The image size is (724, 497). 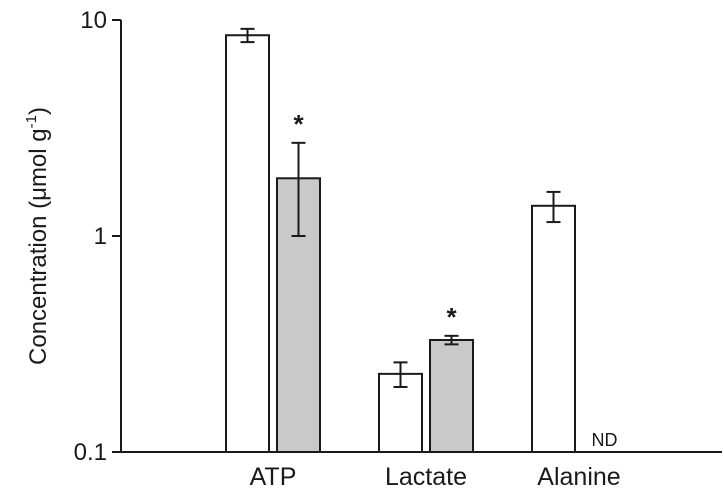 What do you see at coordinates (578, 477) in the screenshot?
I see `x-category-label: Alanine` at bounding box center [578, 477].